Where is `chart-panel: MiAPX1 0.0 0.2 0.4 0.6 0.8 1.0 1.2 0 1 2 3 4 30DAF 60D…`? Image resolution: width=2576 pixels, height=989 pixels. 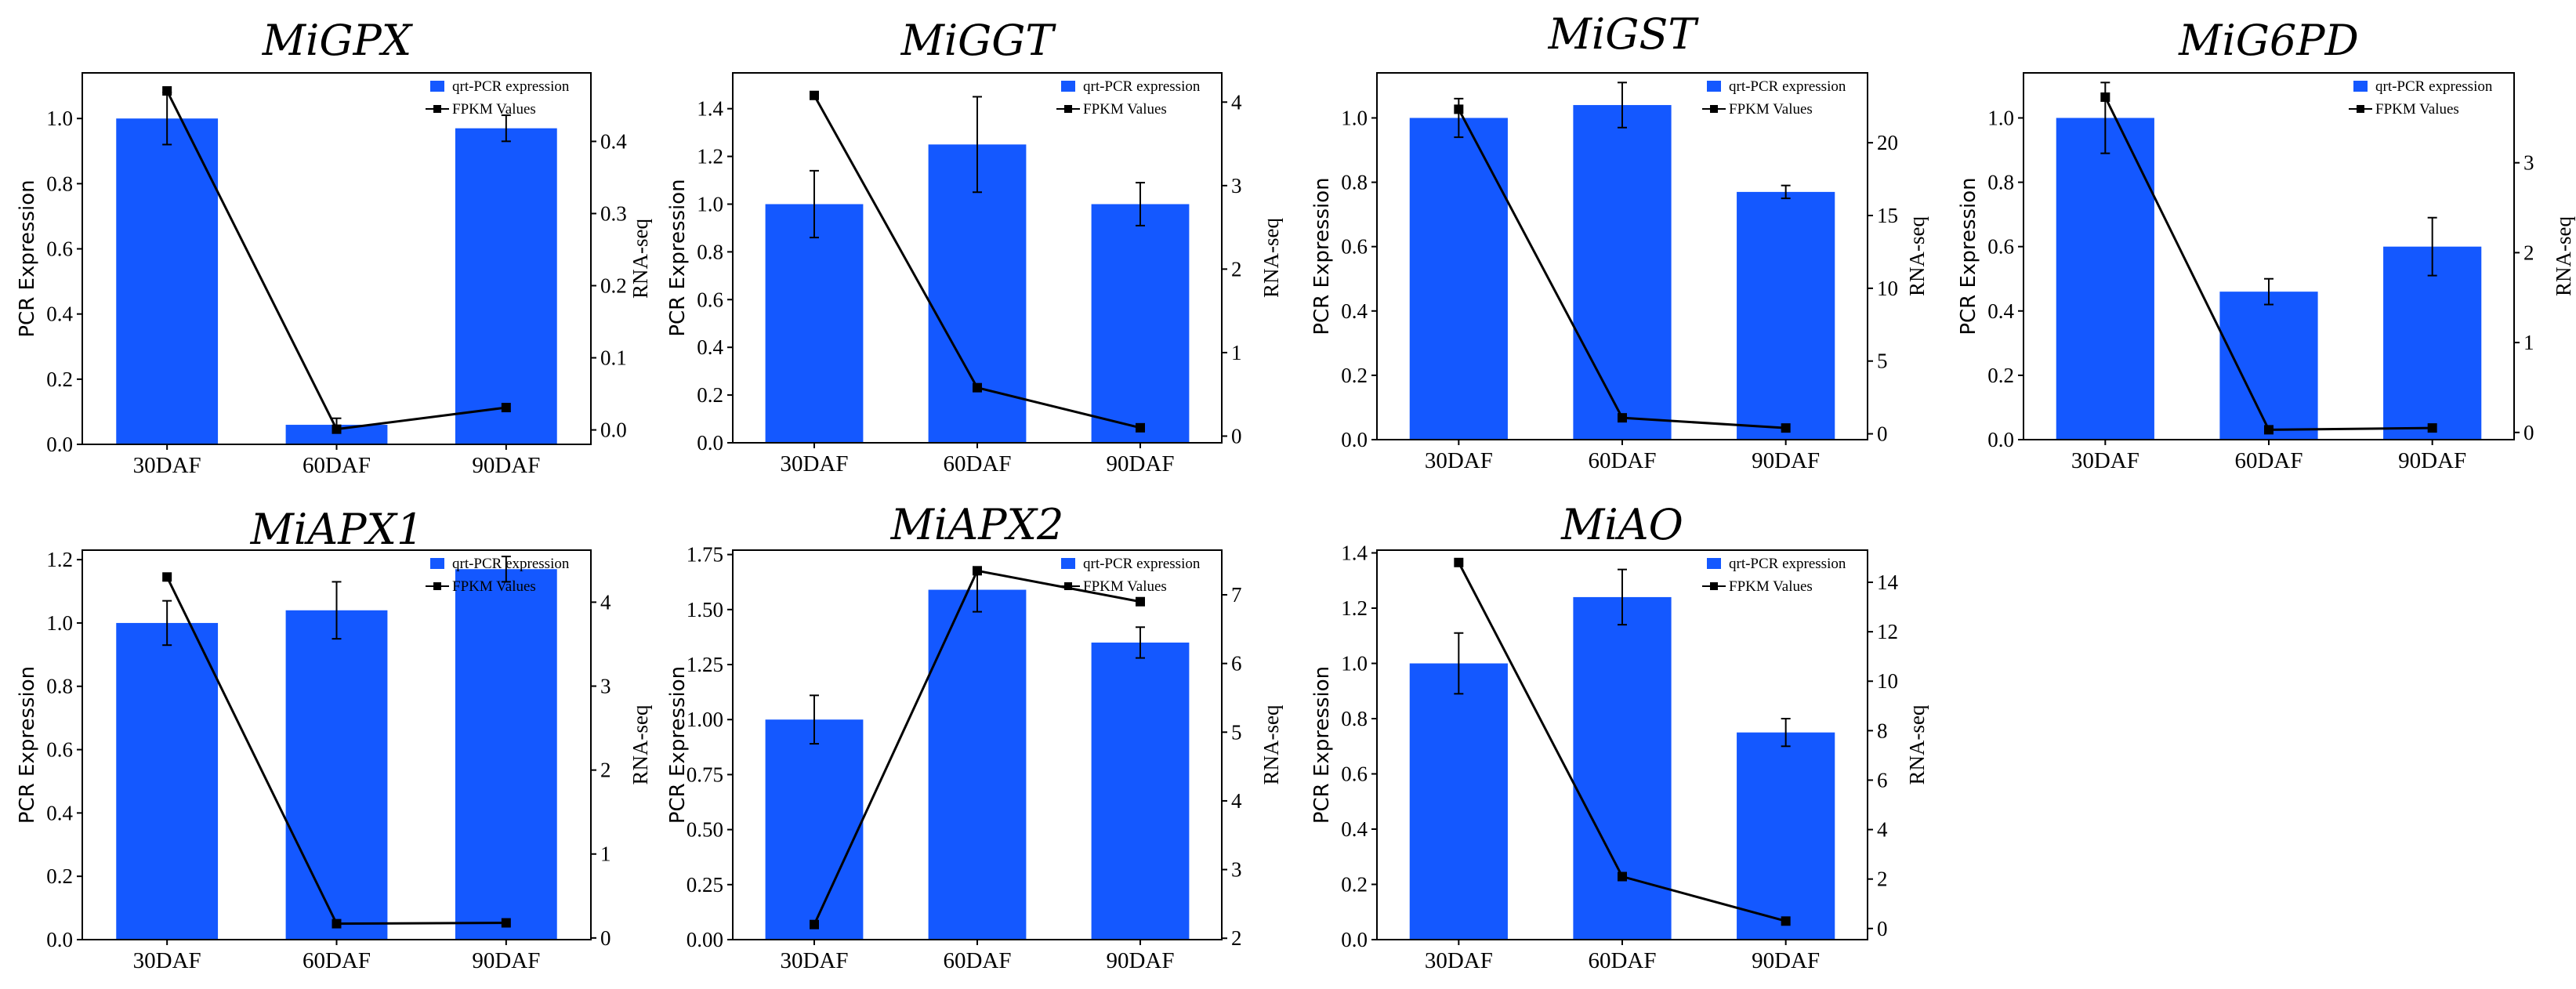
chart-panel: MiAPX1 0.0 0.2 0.4 0.6 0.8 1.0 1.2 0 1 2 3 4 30DAF 60D… is located at coordinates (334, 739).